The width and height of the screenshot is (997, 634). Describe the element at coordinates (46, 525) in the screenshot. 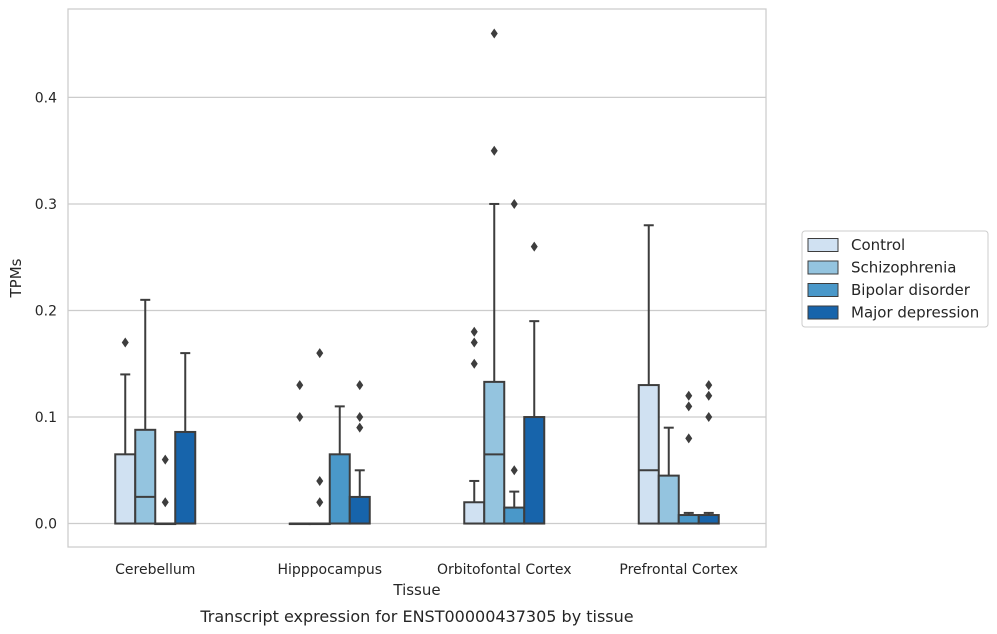

I see `y-tick-label: 0.0` at that location.